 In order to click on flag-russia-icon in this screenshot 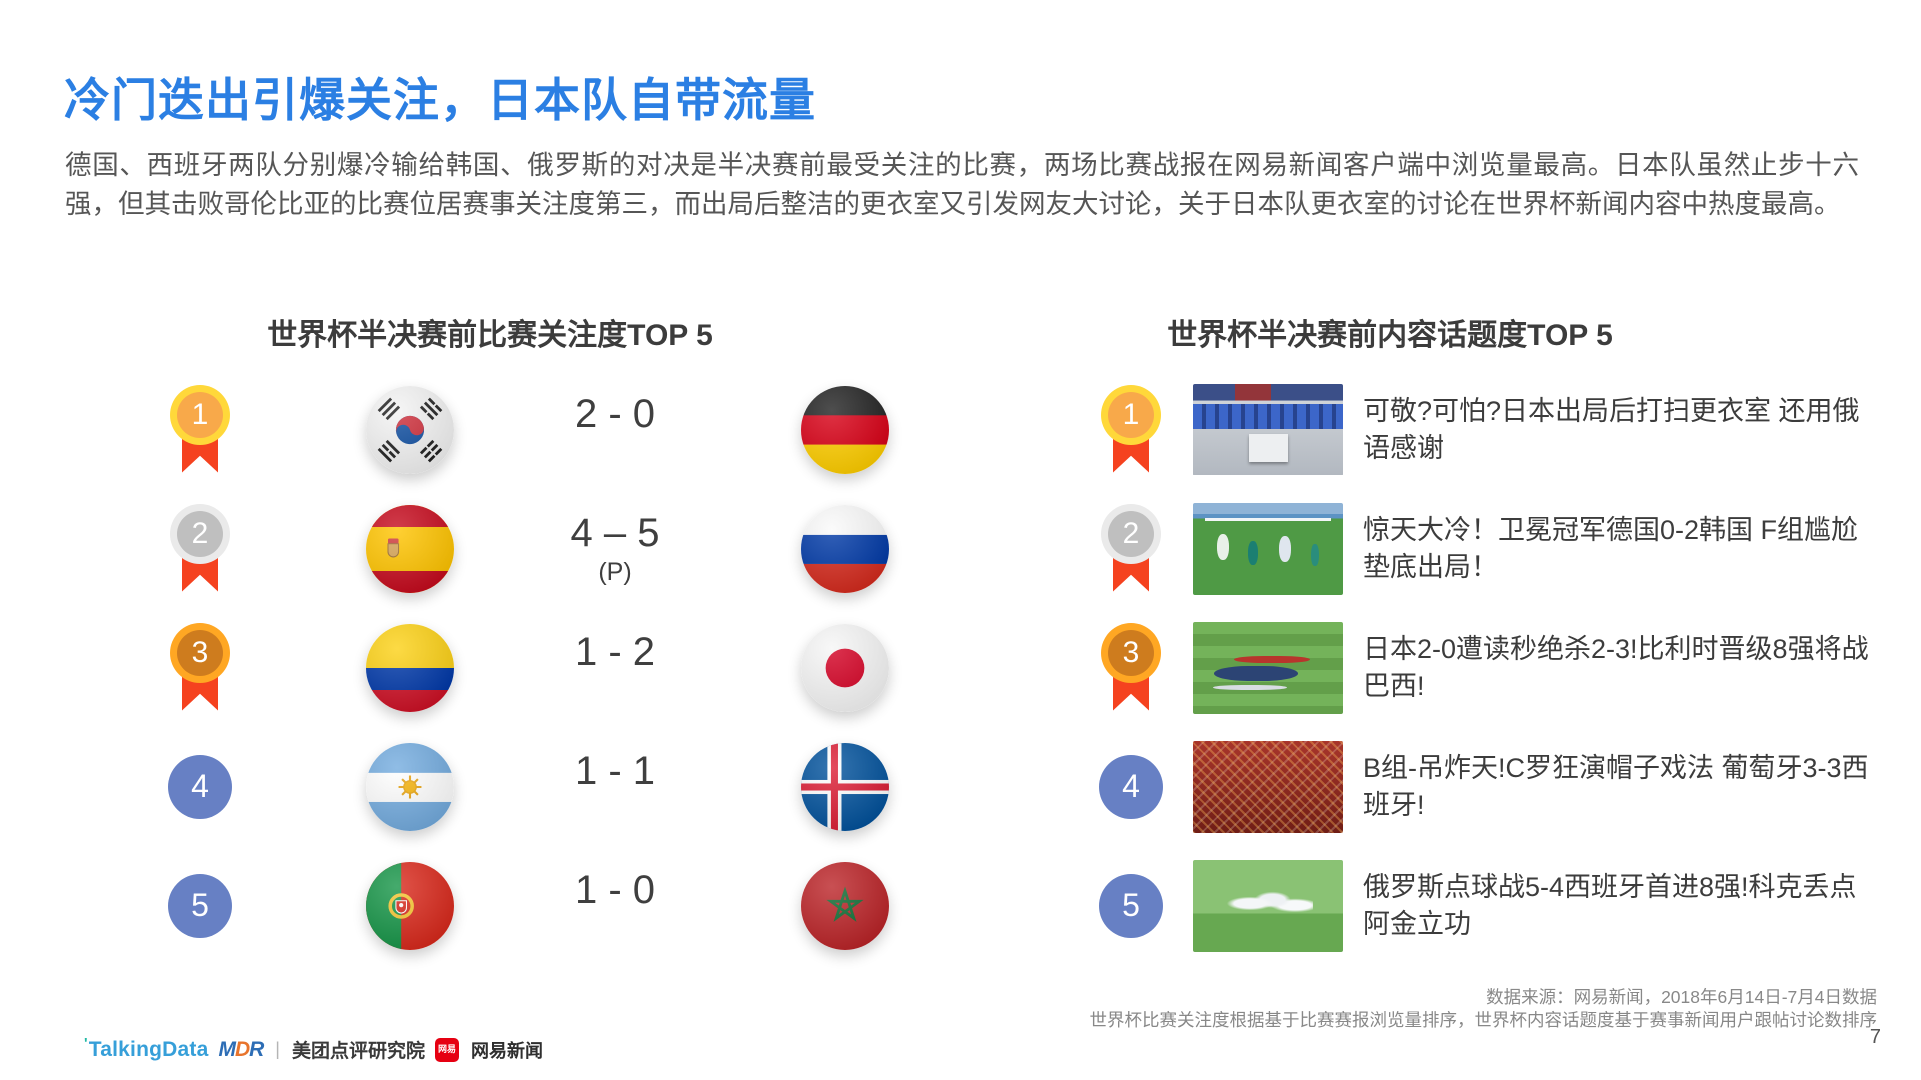, I will do `click(845, 548)`.